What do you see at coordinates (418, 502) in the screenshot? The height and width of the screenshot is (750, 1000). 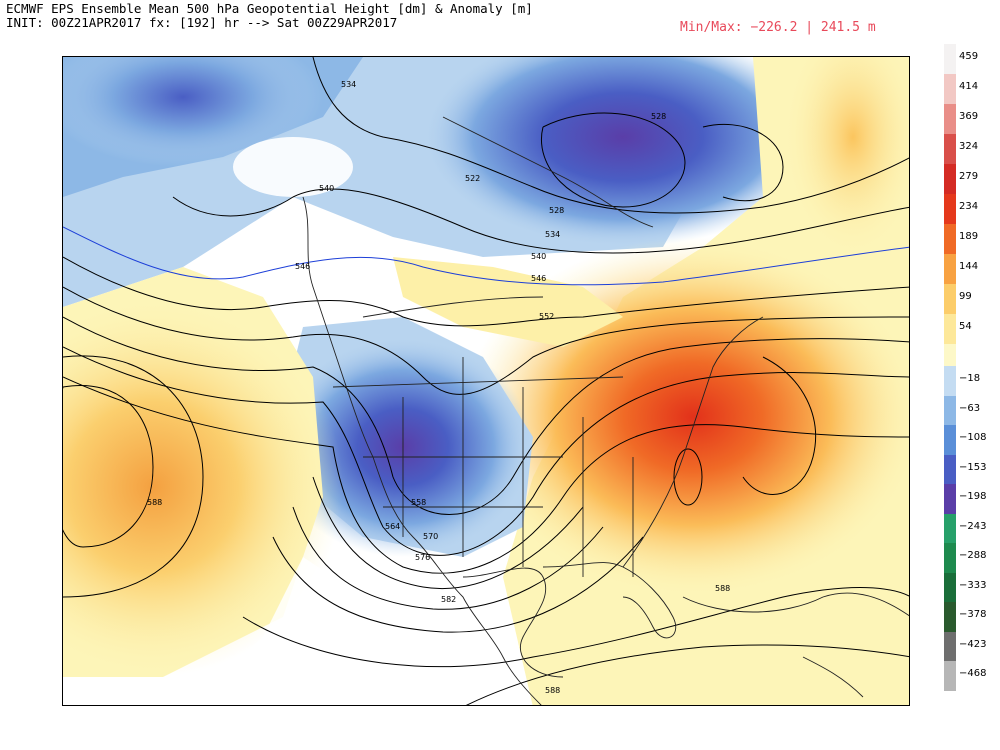 I see `contour-label: 558` at bounding box center [418, 502].